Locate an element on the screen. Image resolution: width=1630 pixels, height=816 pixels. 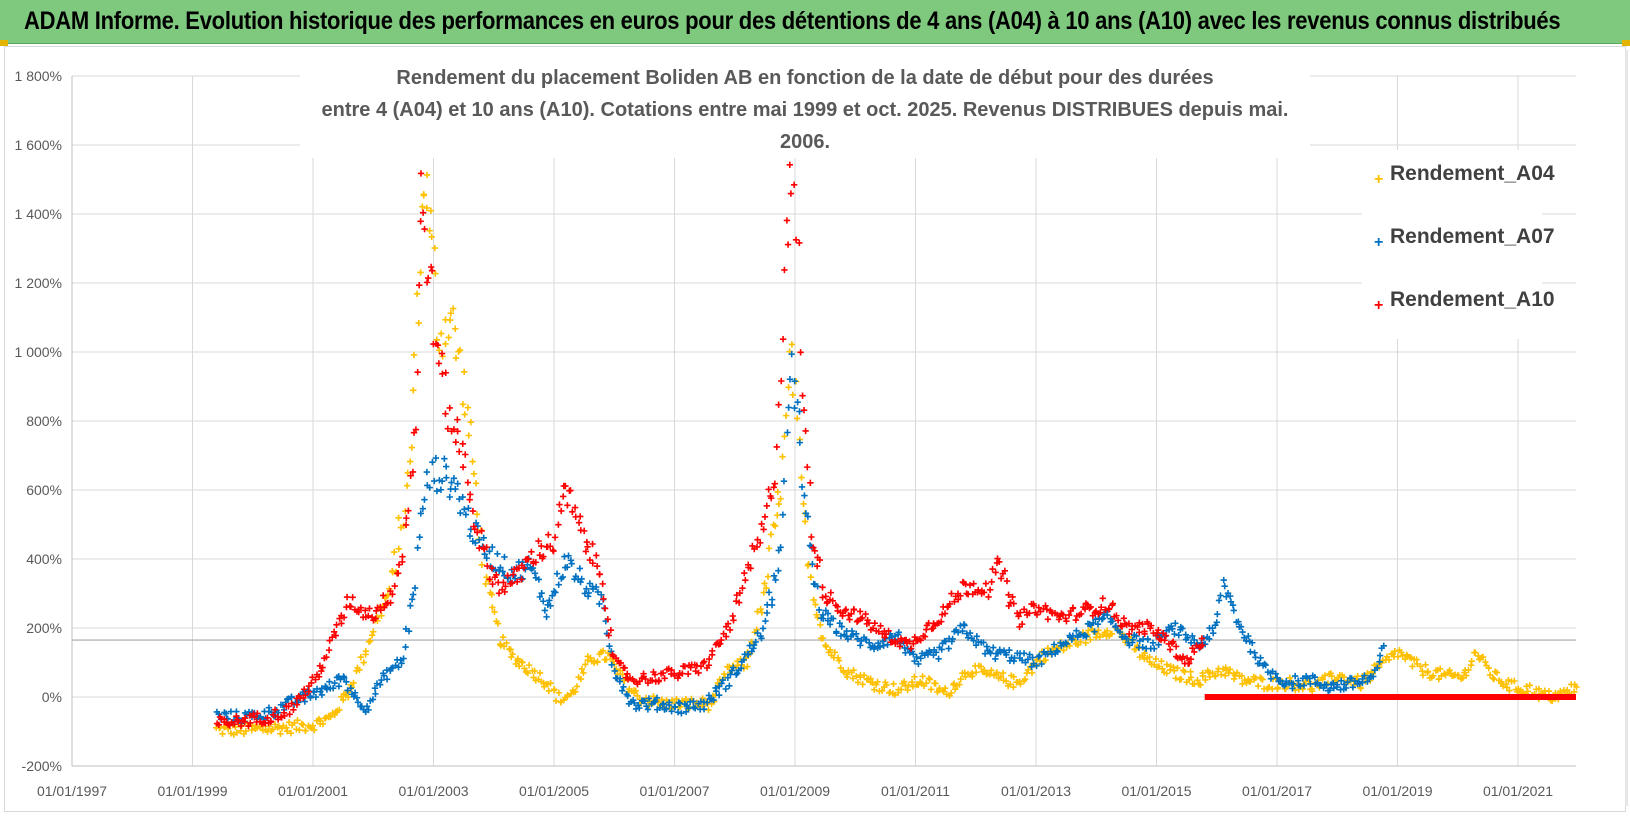
x-tick-label: 01/01/2003 is located at coordinates (433, 791).